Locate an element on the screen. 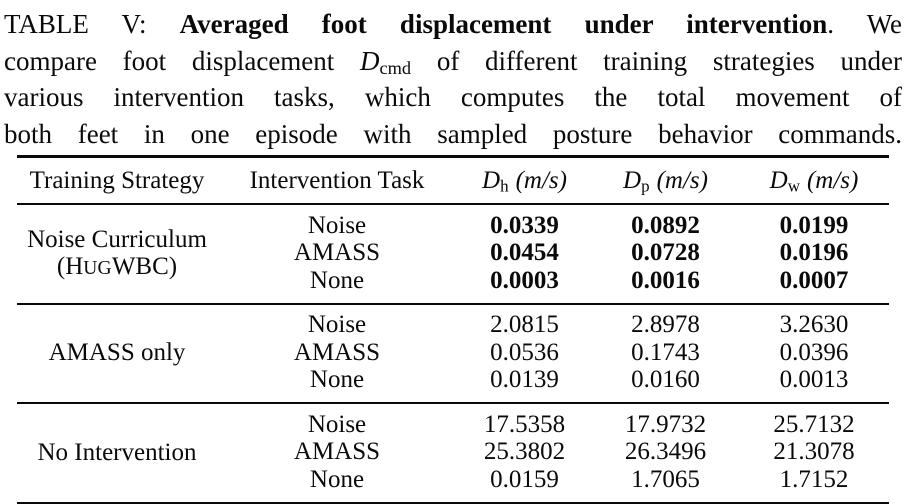  dh-var: D is located at coordinates (491, 180).